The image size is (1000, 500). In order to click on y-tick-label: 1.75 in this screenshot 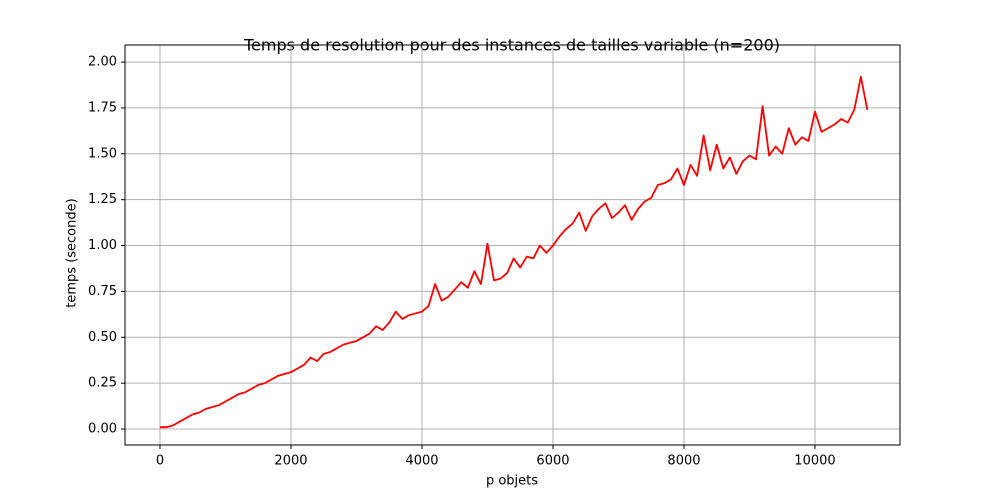, I will do `click(102, 107)`.